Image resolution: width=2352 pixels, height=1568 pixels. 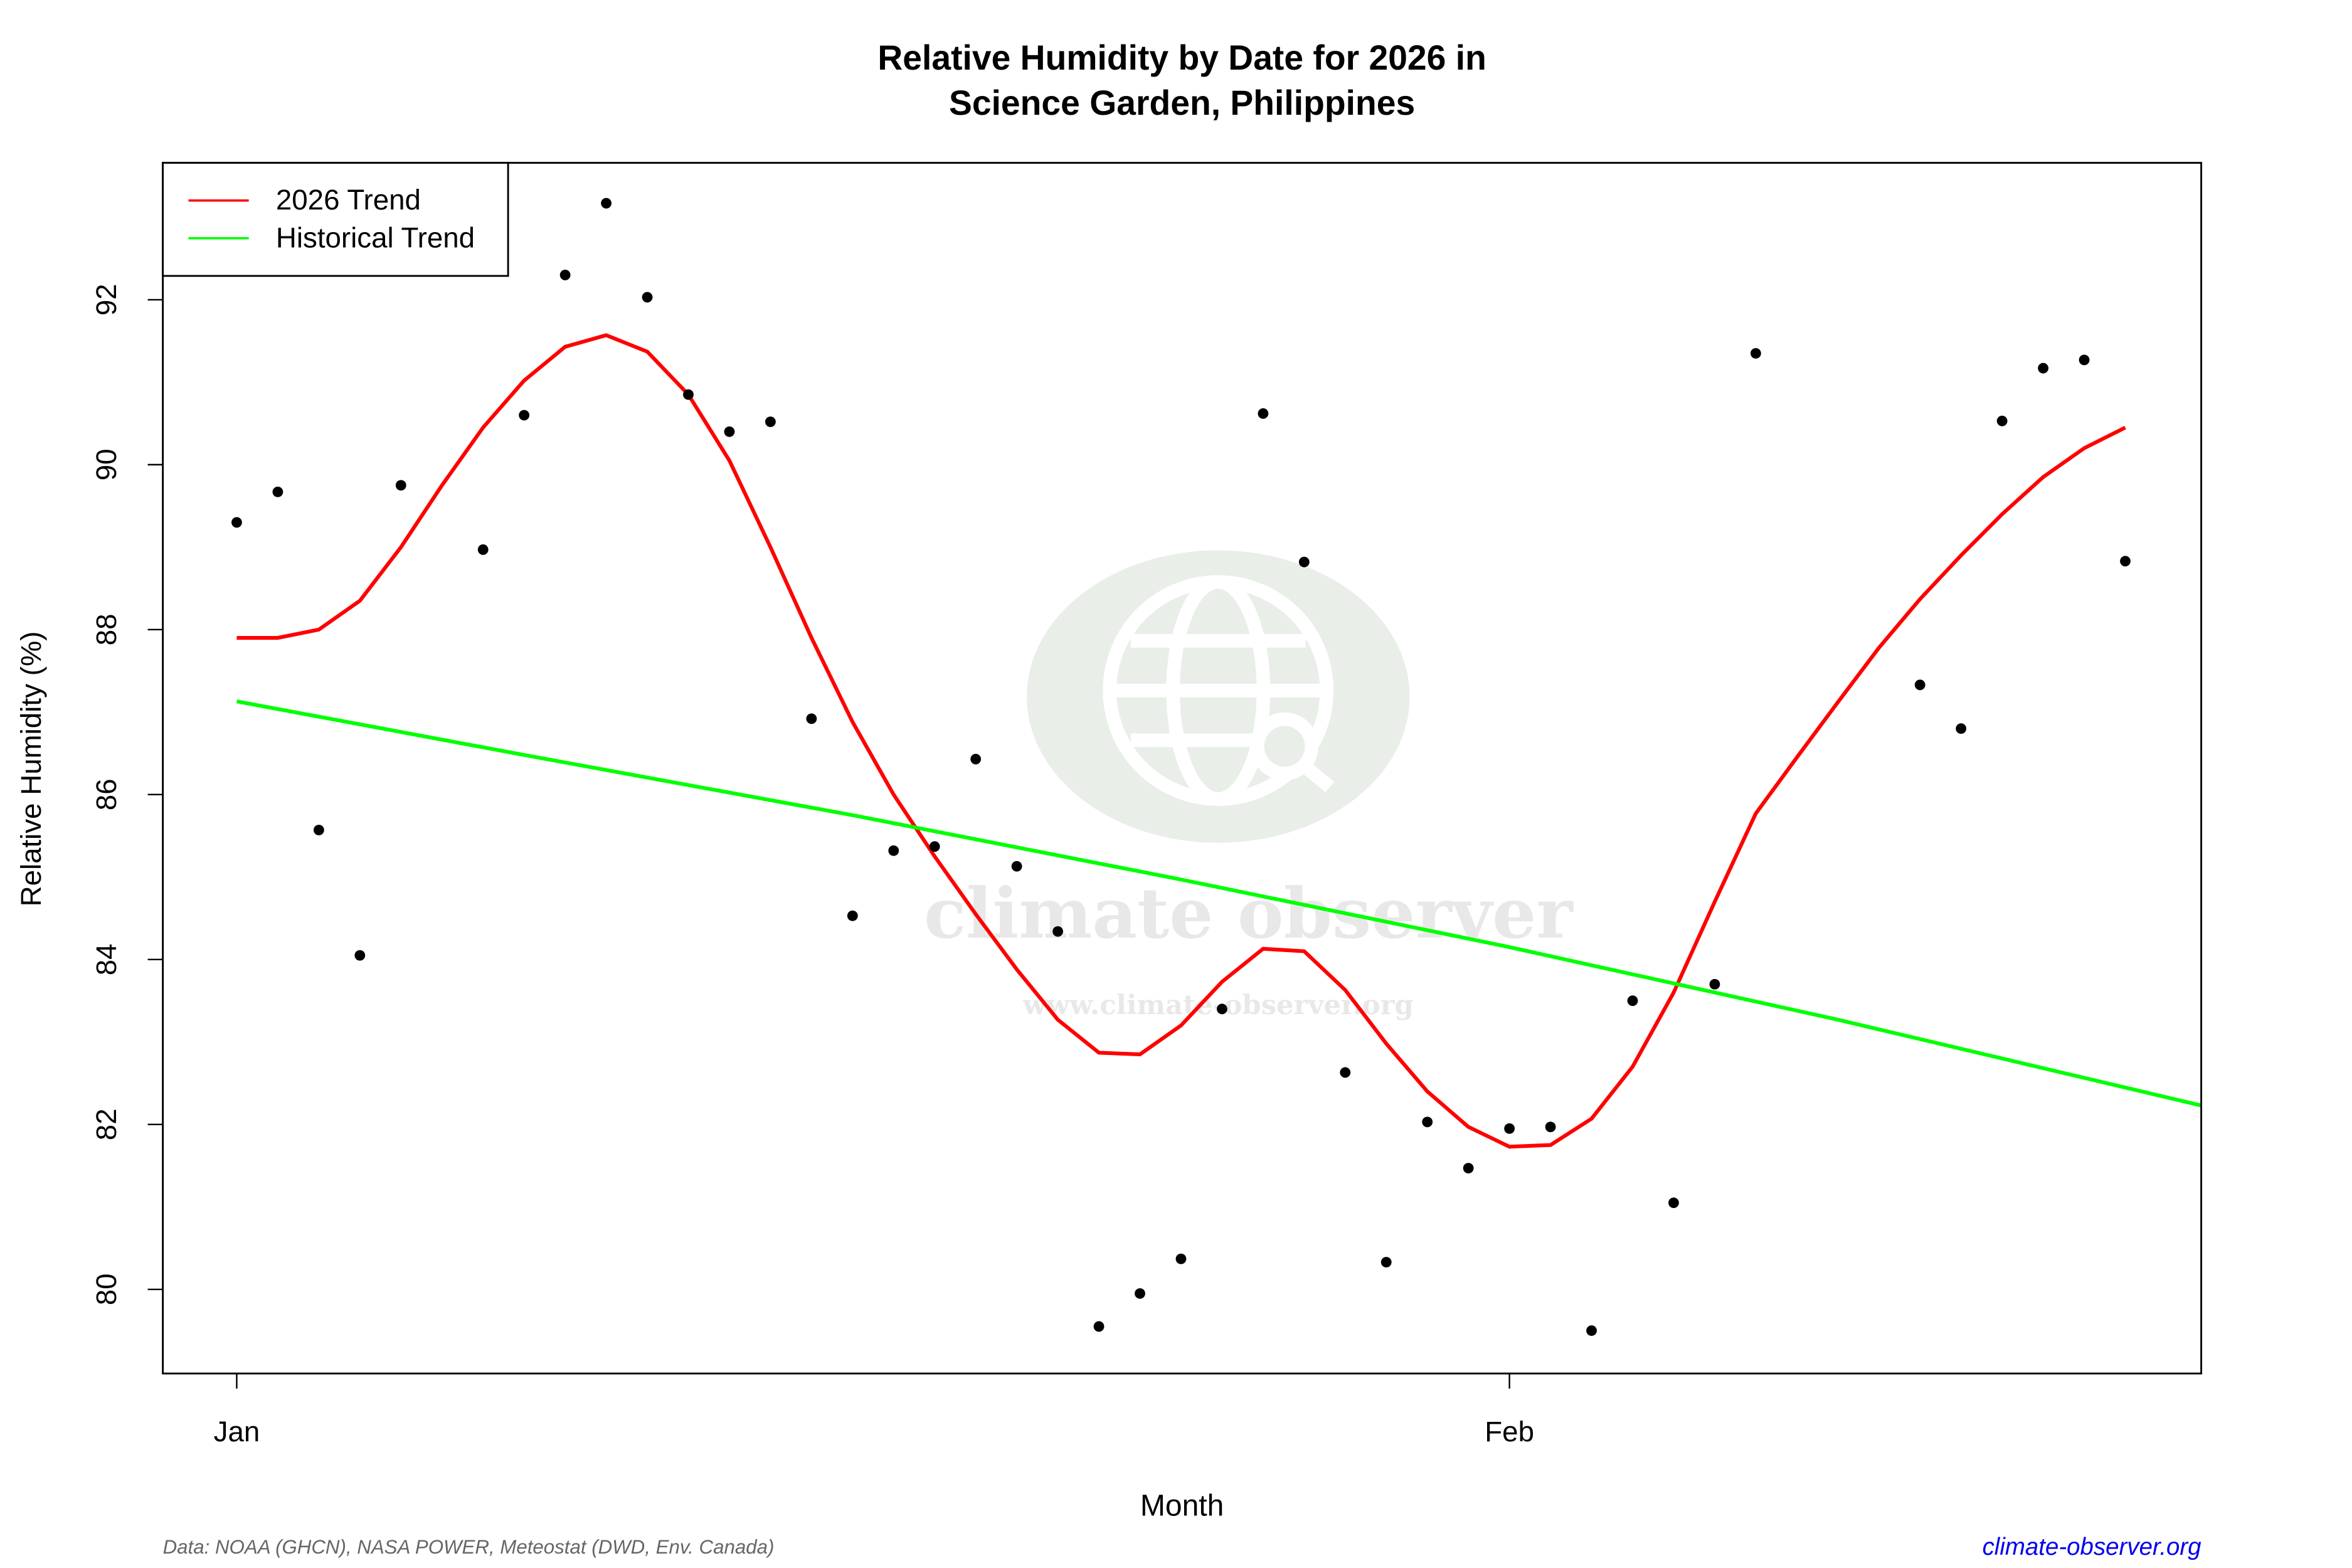 I want to click on chart-title: Science Garden, Philippines, so click(x=1182, y=102).